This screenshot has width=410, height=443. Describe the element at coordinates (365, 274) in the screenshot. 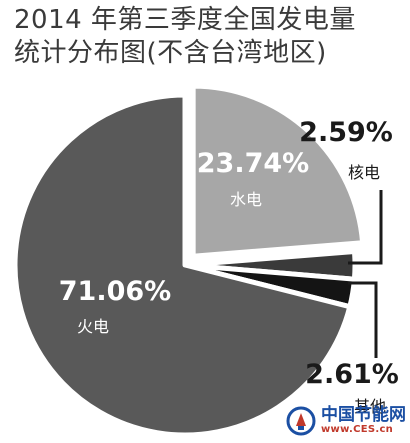

I see `leader-lines` at that location.